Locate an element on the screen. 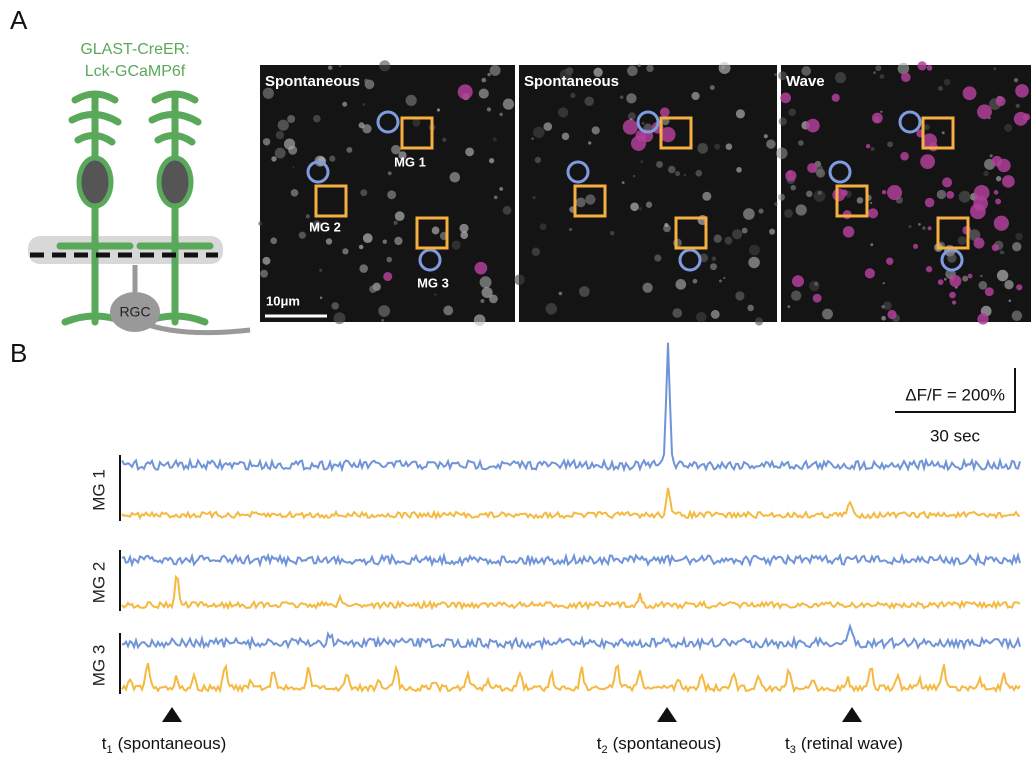  schematic: GLAST-CreER: Lck-GCaMP6f RGC is located at coordinates (139, 188).